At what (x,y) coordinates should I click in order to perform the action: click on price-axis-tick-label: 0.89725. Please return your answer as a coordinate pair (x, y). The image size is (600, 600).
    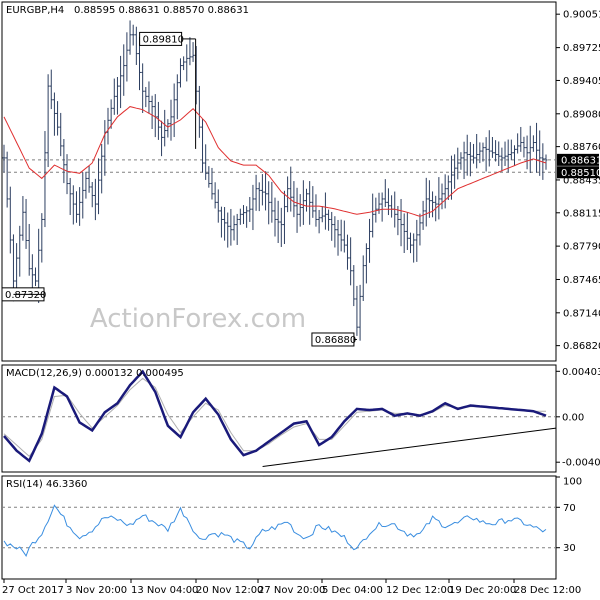
    Looking at the image, I should click on (581, 48).